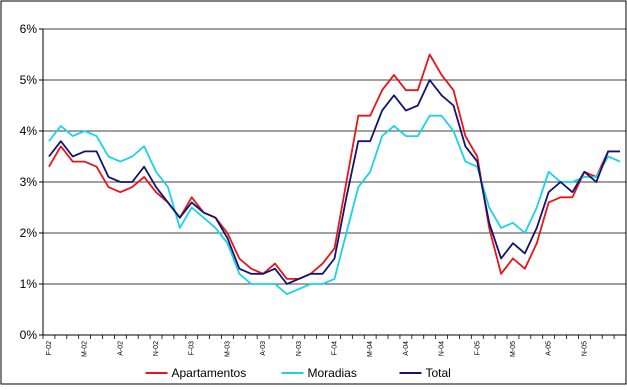 The width and height of the screenshot is (627, 390). I want to click on x-tick-label: A-05, so click(549, 348).